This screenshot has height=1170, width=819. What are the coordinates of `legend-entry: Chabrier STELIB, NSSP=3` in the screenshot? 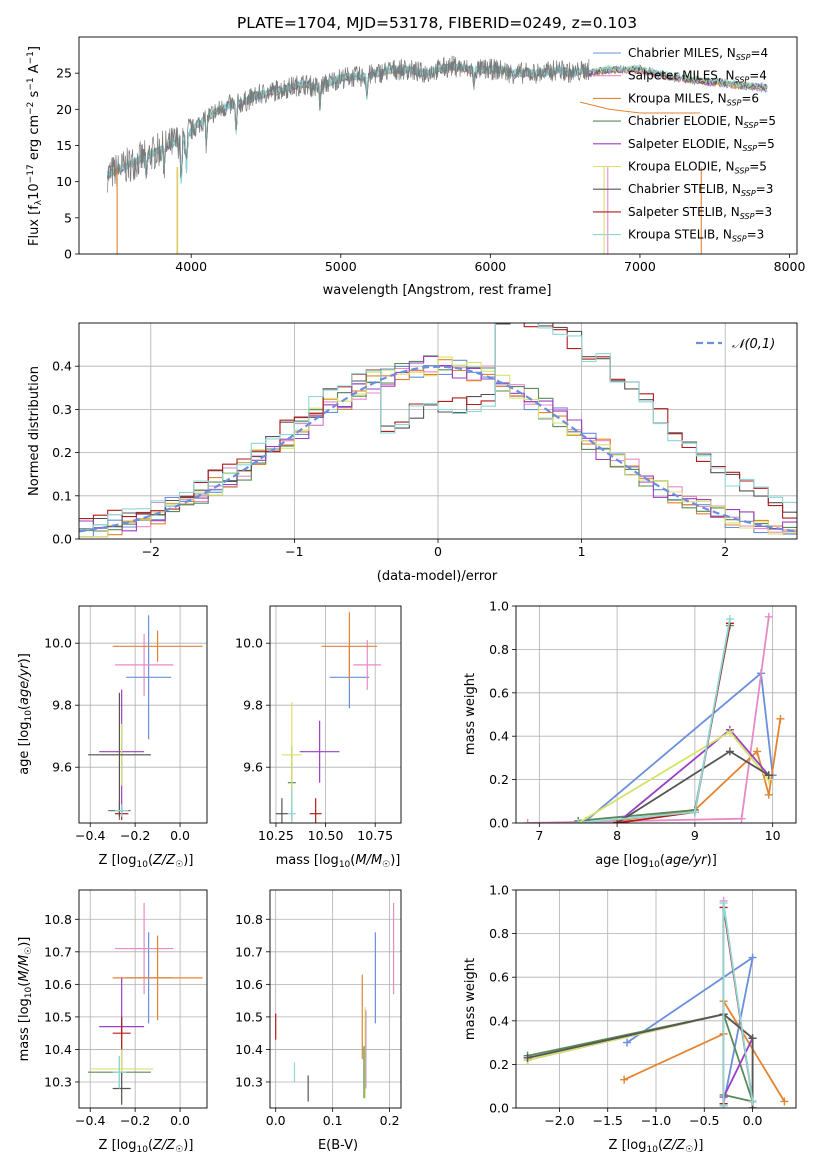 It's located at (700, 190).